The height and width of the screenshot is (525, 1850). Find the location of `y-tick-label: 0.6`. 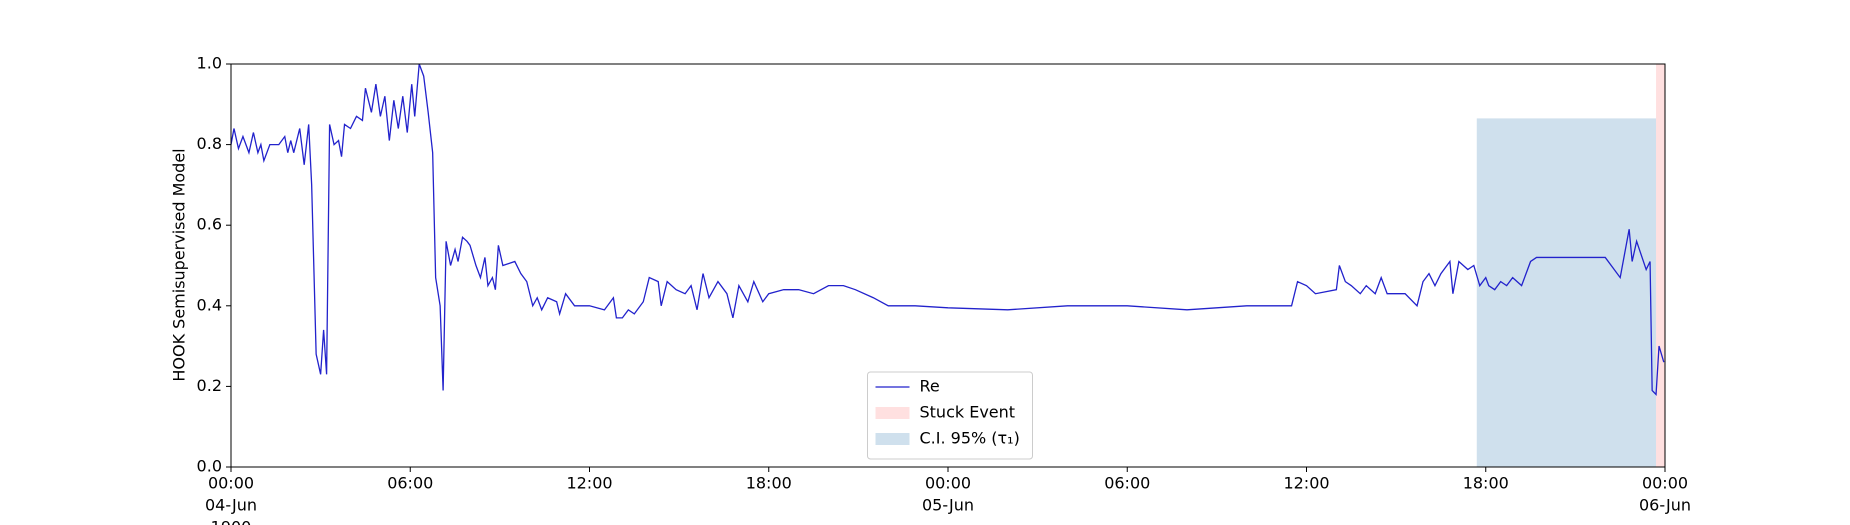

y-tick-label: 0.6 is located at coordinates (209, 224).